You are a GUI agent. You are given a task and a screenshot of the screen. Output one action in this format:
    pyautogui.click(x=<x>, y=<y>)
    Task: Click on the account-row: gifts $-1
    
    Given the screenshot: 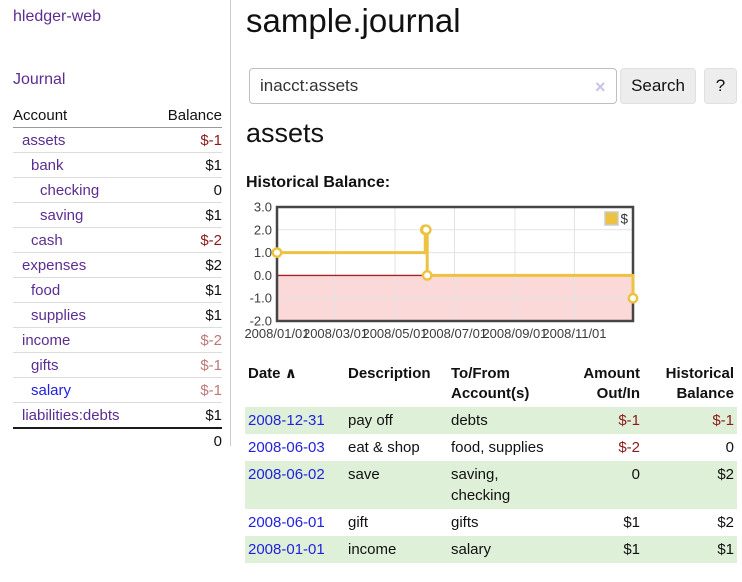 What is the action you would take?
    pyautogui.click(x=117, y=365)
    